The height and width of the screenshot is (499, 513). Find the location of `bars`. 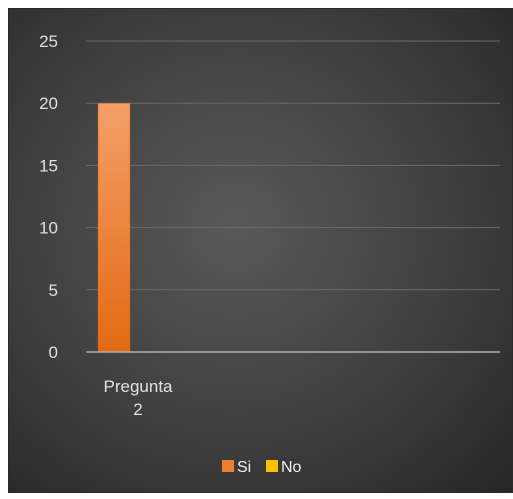

bars is located at coordinates (114, 227).